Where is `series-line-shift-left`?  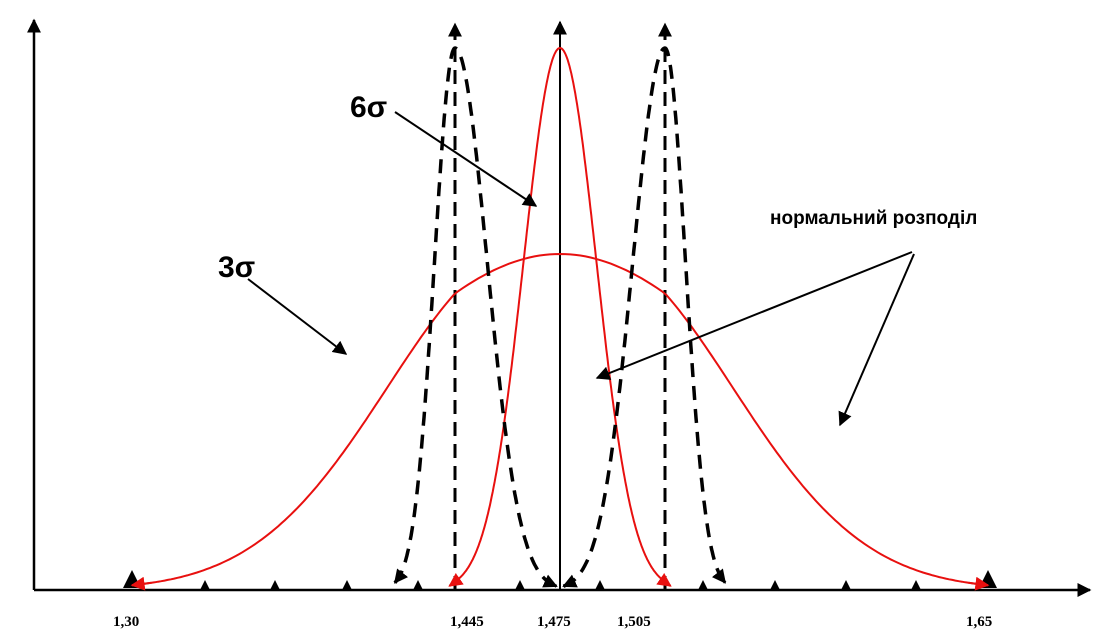 series-line-shift-left is located at coordinates (475, 317).